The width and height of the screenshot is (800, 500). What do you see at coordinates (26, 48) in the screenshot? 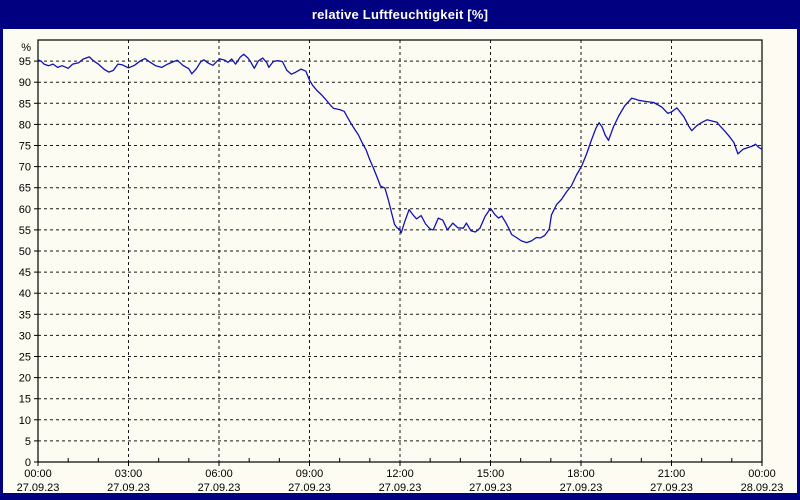
I see `y-axis-unit-label: %` at bounding box center [26, 48].